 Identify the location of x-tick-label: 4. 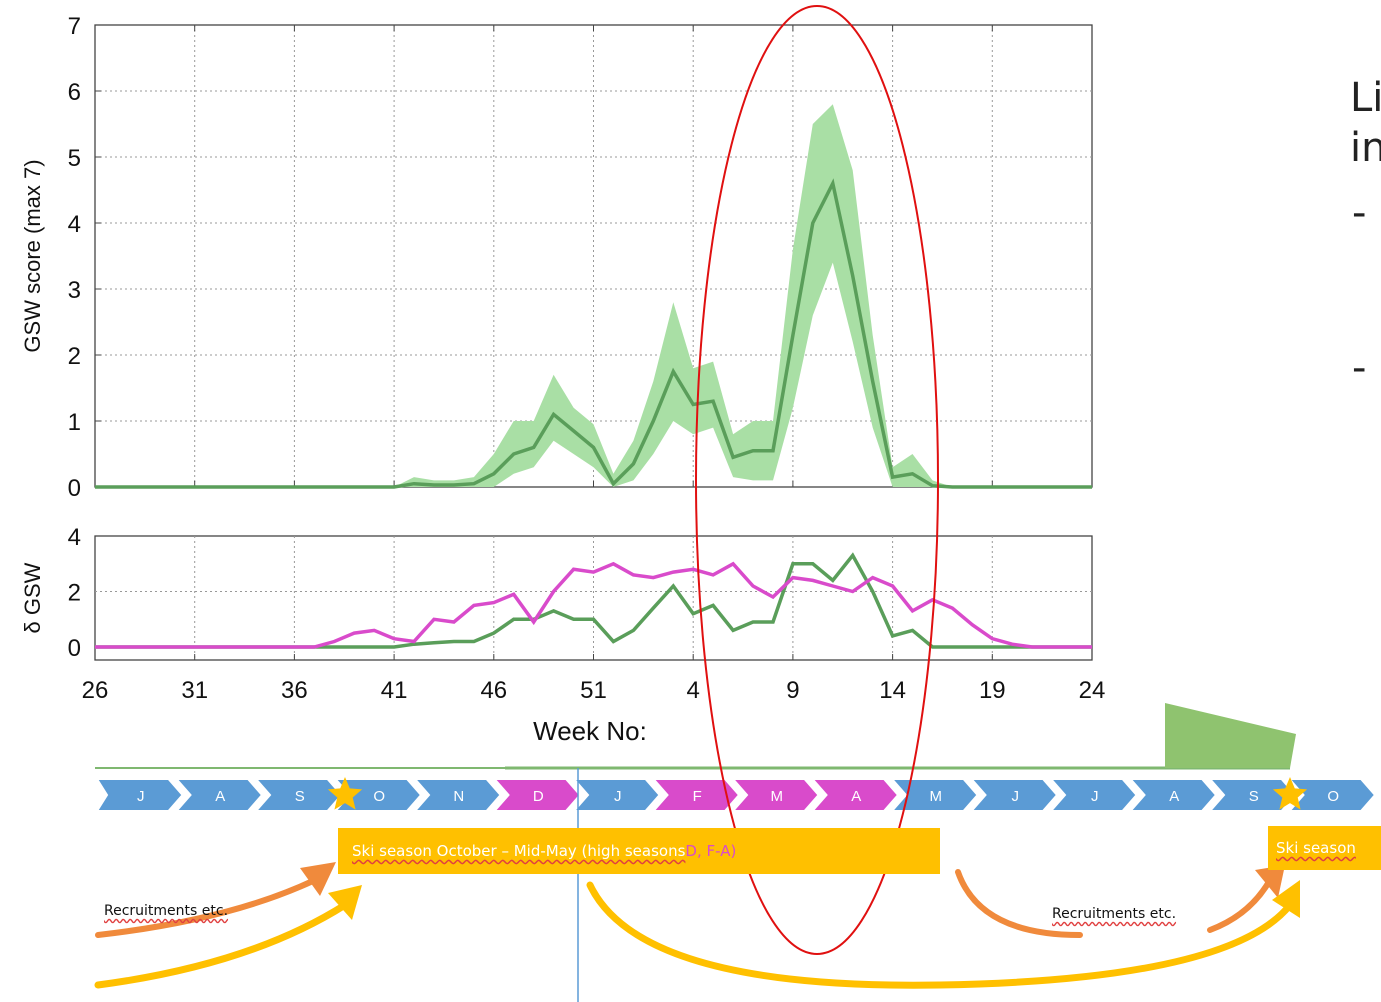
(693, 690).